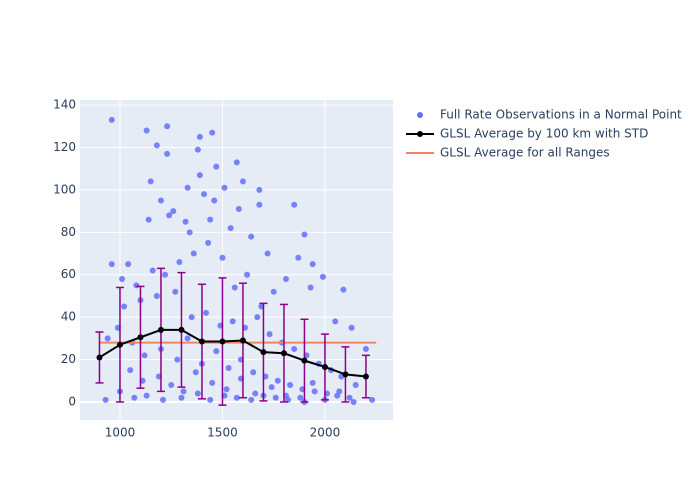 The width and height of the screenshot is (700, 500). I want to click on y-tick-label: 40, so click(68, 317).